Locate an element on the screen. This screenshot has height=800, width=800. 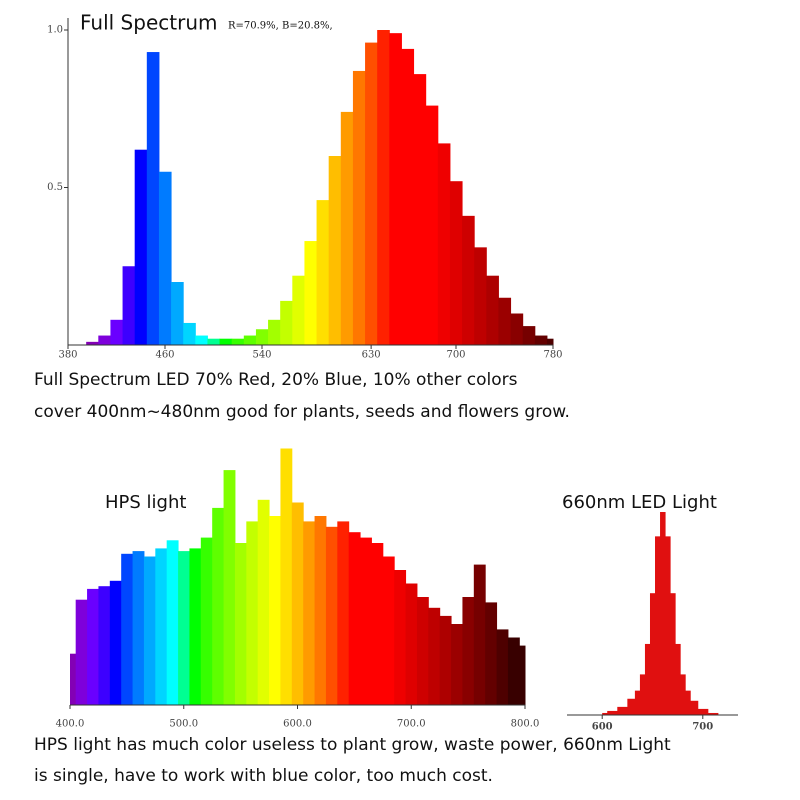
x-tick-label: 600.0 is located at coordinates (297, 724).